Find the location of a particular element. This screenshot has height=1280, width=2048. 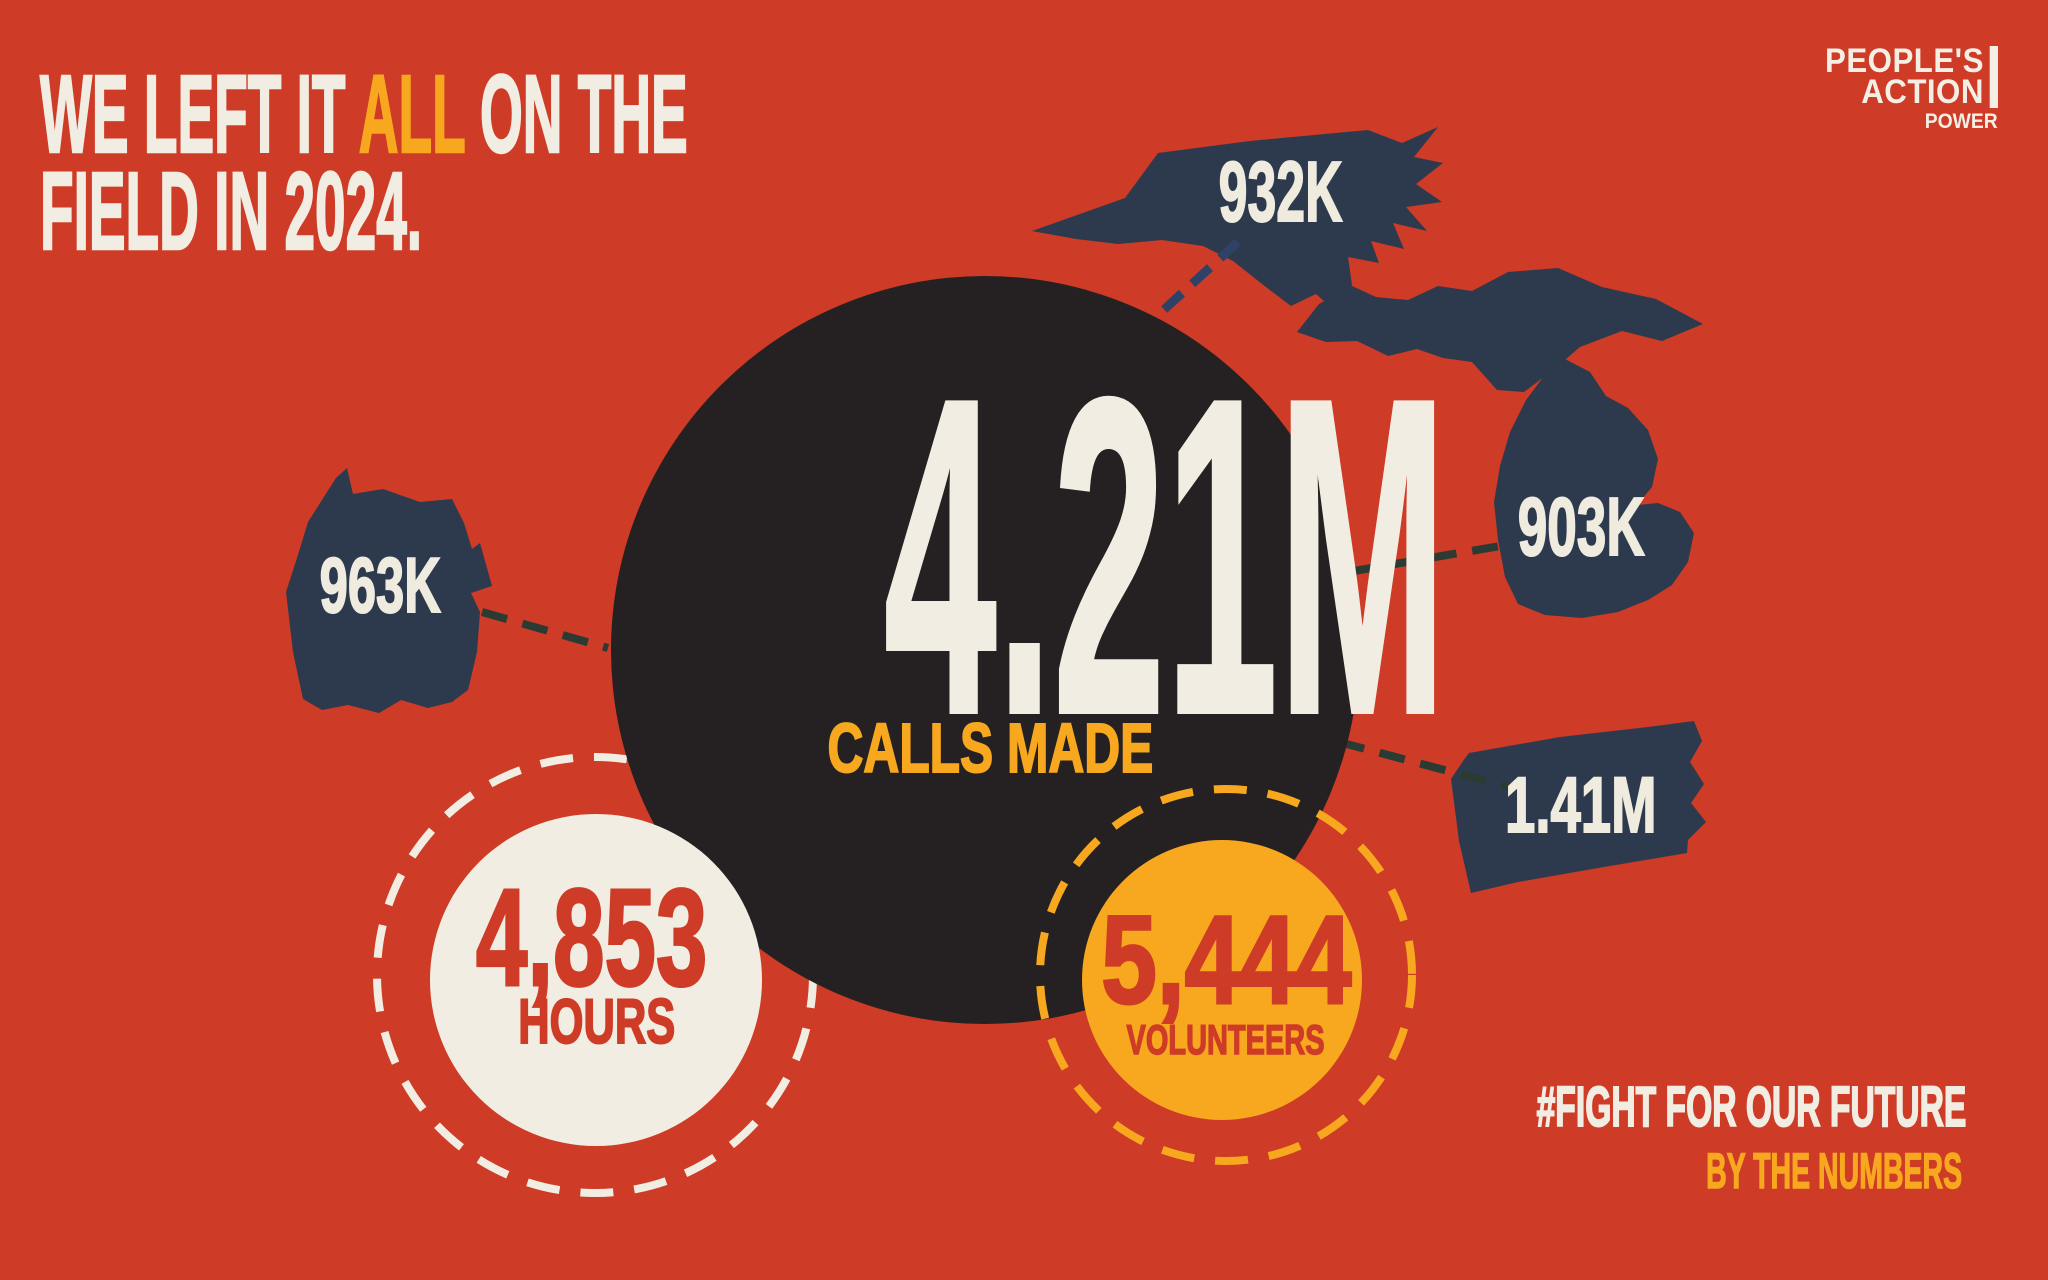

michigan-lower-peninsula-shape is located at coordinates (1594, 488).